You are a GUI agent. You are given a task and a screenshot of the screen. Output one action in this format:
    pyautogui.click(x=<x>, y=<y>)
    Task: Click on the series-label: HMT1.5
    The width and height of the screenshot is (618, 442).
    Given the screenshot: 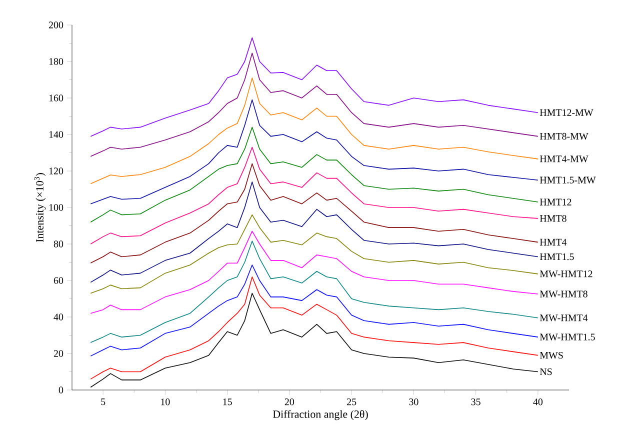 What is the action you would take?
    pyautogui.click(x=557, y=256)
    